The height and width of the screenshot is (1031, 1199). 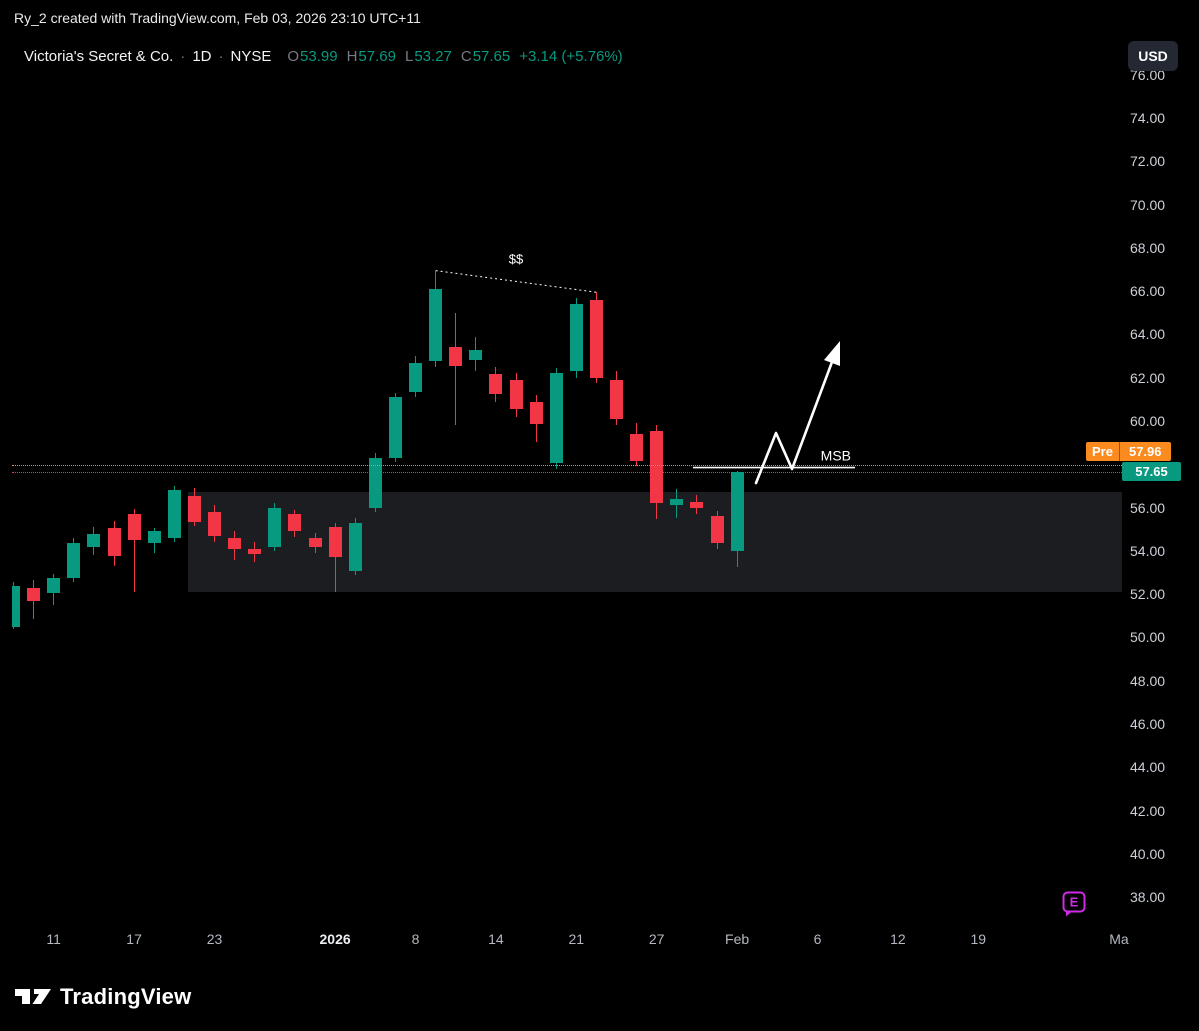 I want to click on price-axis-label: 66.00, so click(x=1148, y=291).